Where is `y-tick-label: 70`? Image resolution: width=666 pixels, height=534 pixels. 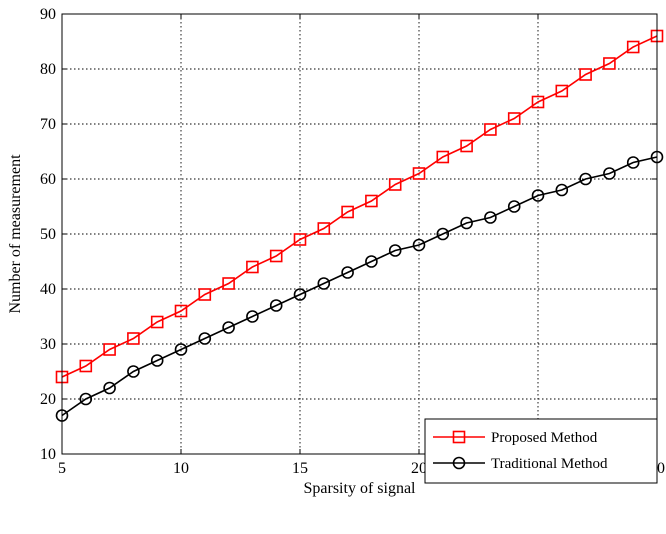
y-tick-label: 70 is located at coordinates (48, 124).